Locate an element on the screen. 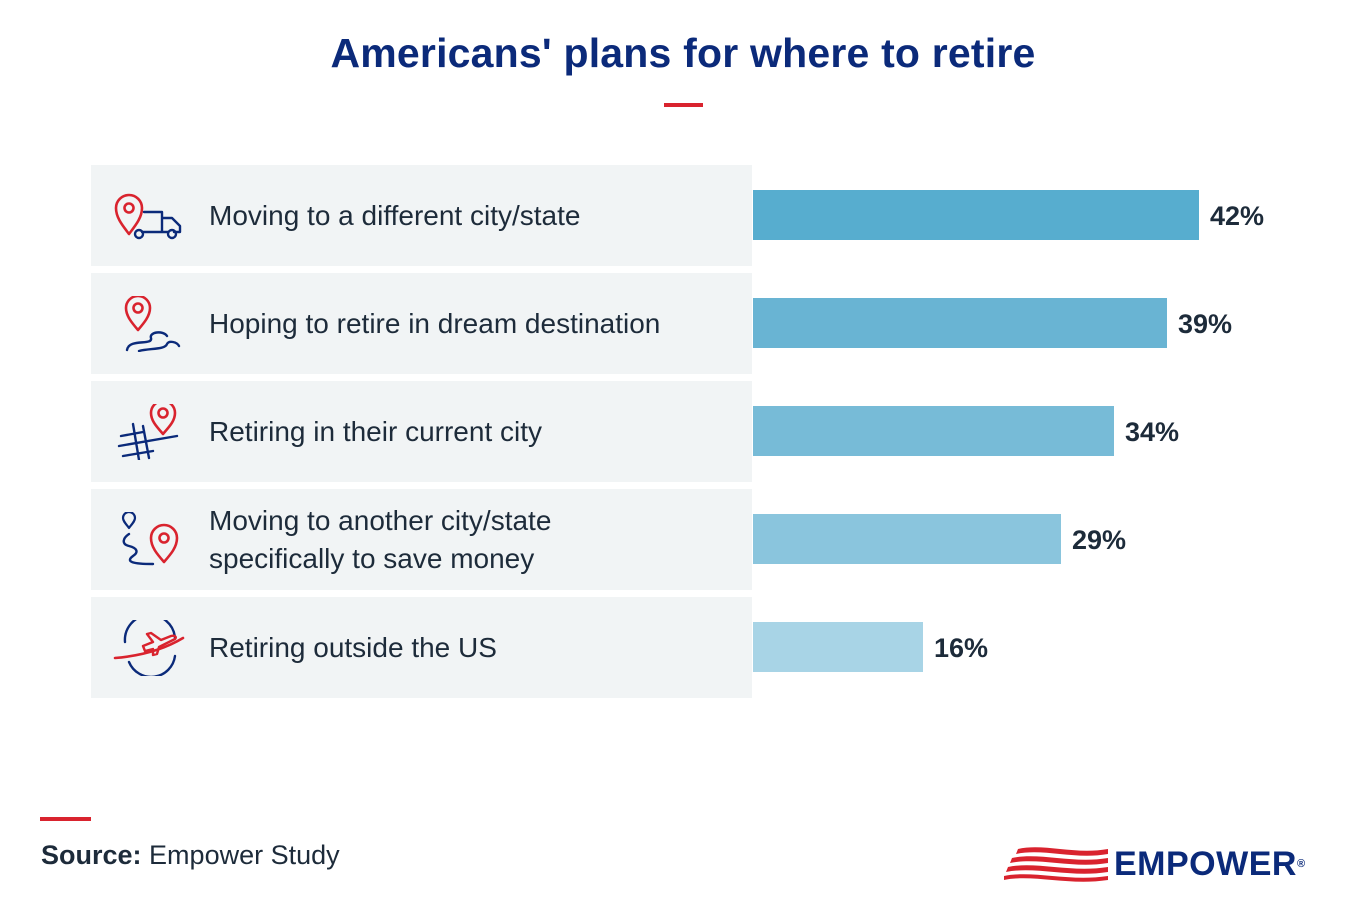  category-row: Retiring outside the US is located at coordinates (421, 647).